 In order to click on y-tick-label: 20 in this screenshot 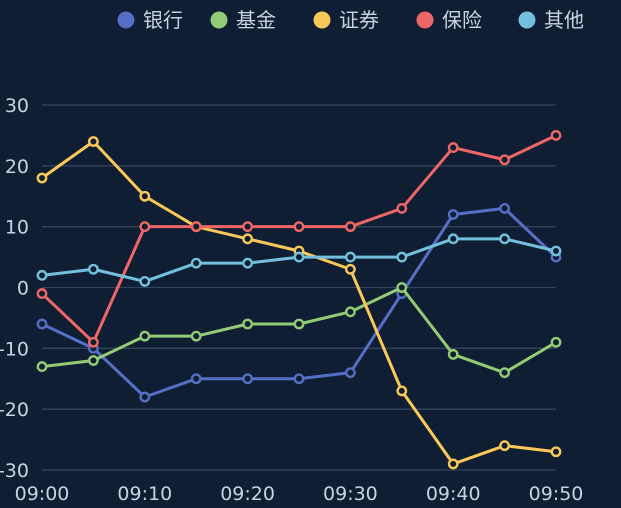, I will do `click(17, 167)`.